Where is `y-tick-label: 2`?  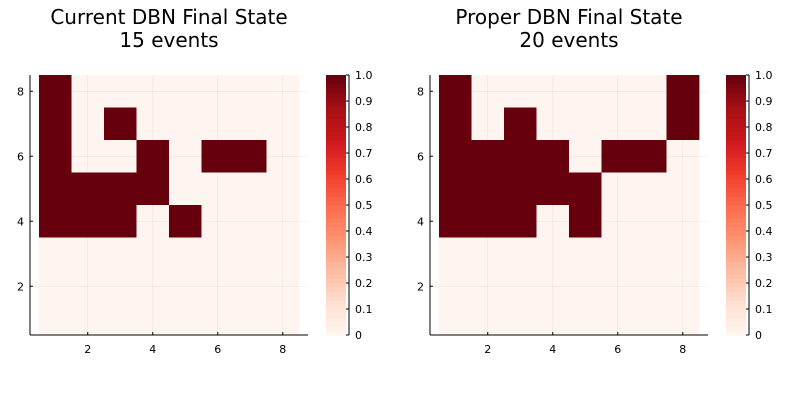 y-tick-label: 2 is located at coordinates (420, 286).